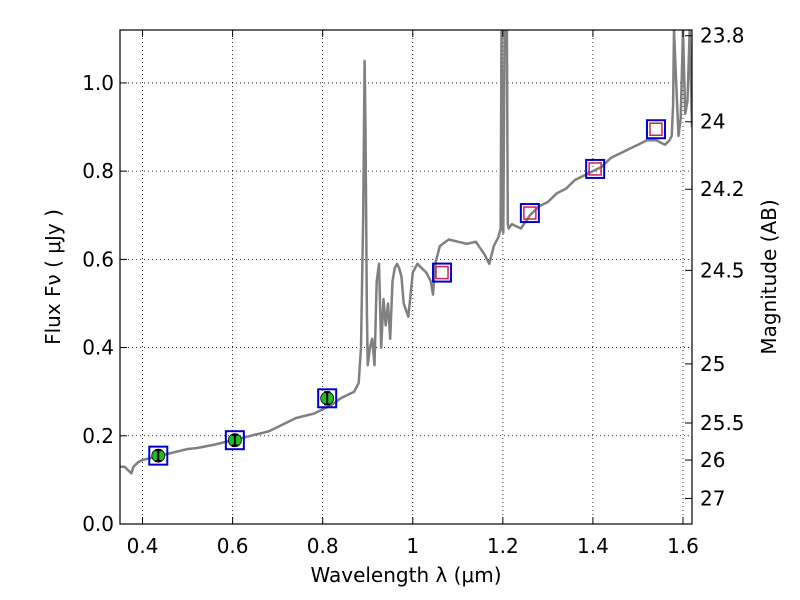 Image resolution: width=800 pixels, height=600 pixels. What do you see at coordinates (683, 546) in the screenshot?
I see `x-tick-label: 1.6` at bounding box center [683, 546].